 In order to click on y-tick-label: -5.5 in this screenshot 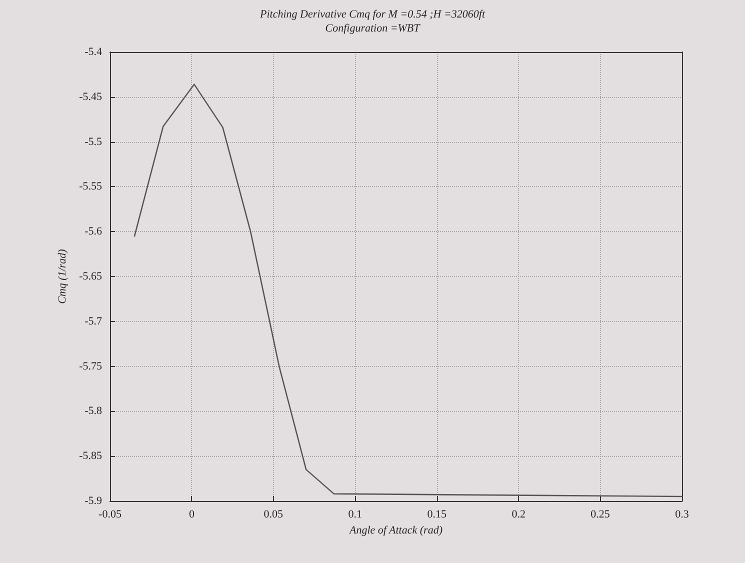, I will do `click(93, 142)`.